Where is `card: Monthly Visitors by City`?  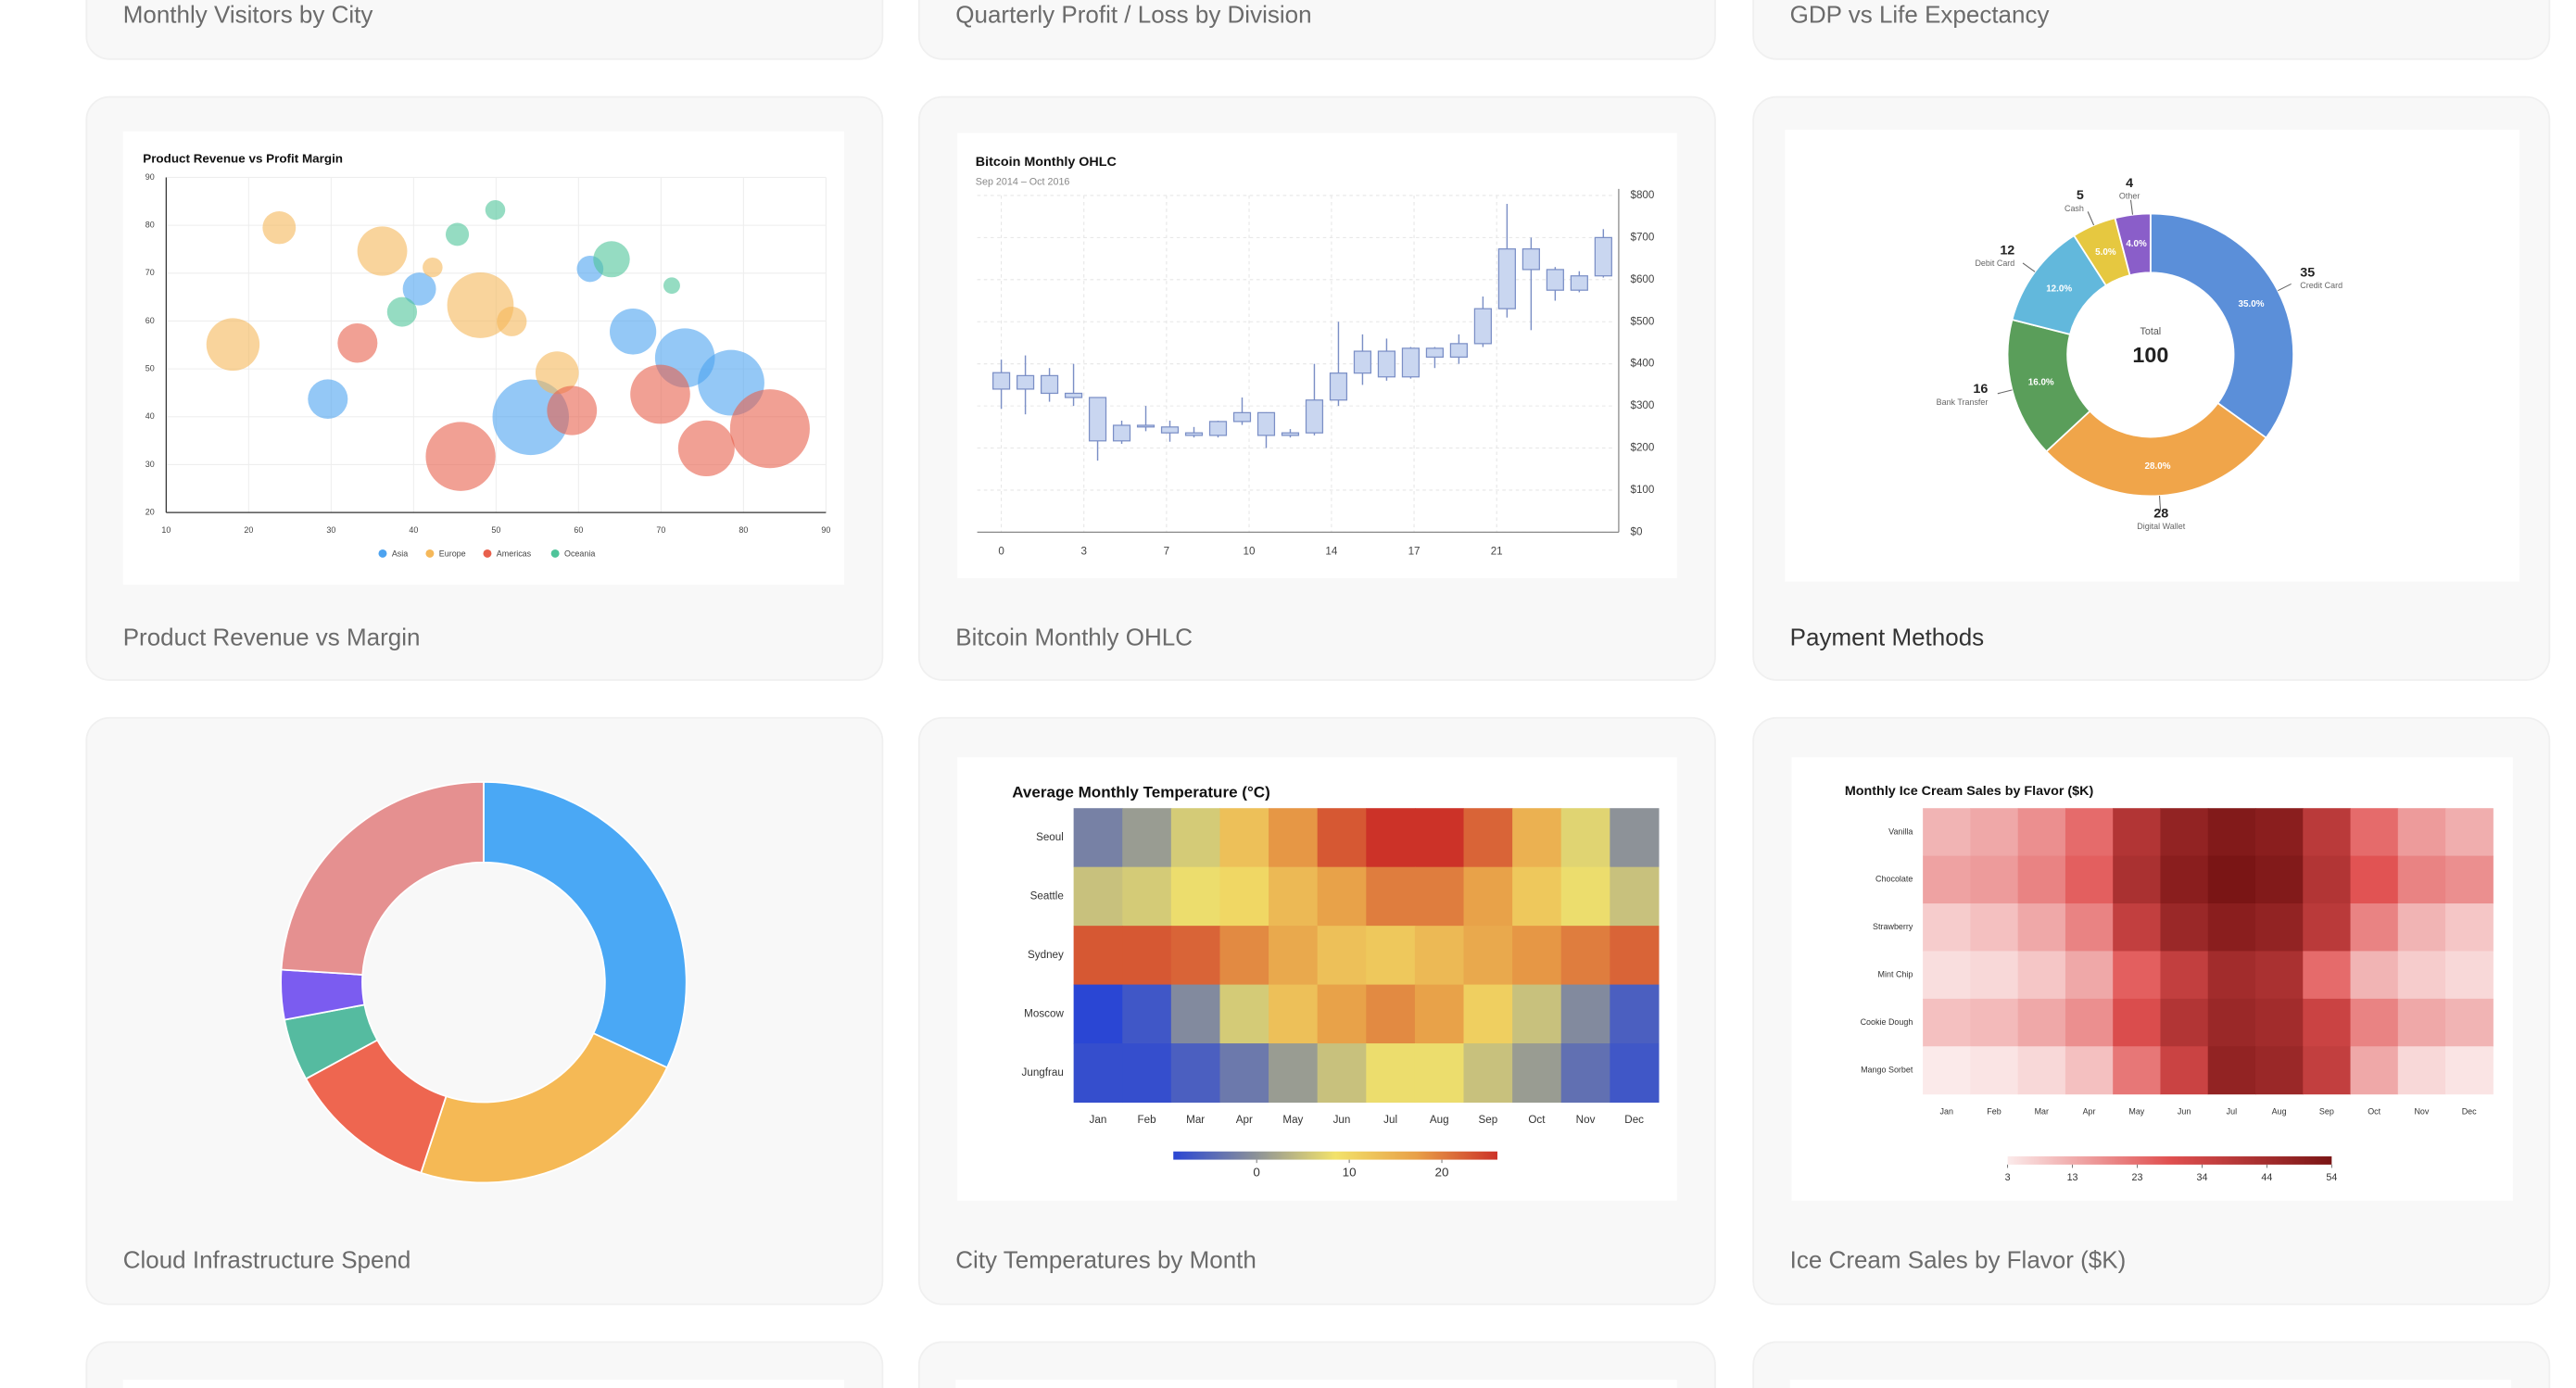 card: Monthly Visitors by City is located at coordinates (485, 30).